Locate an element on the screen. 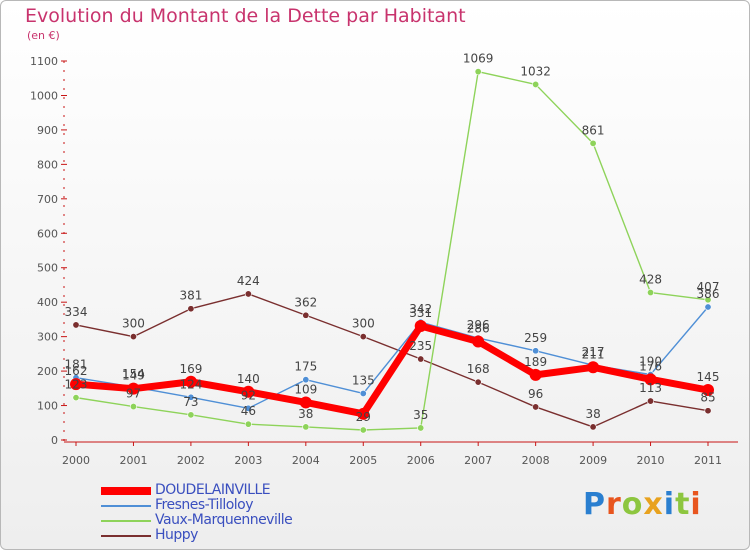  y-tick-label: 100 is located at coordinates (47, 406).